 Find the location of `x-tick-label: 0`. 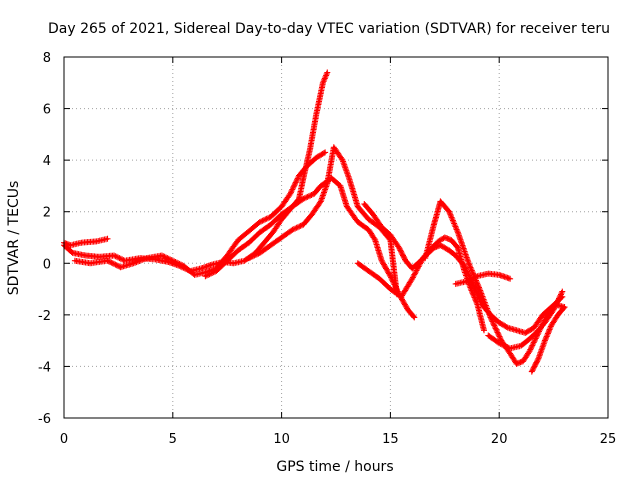

x-tick-label: 0 is located at coordinates (64, 439).